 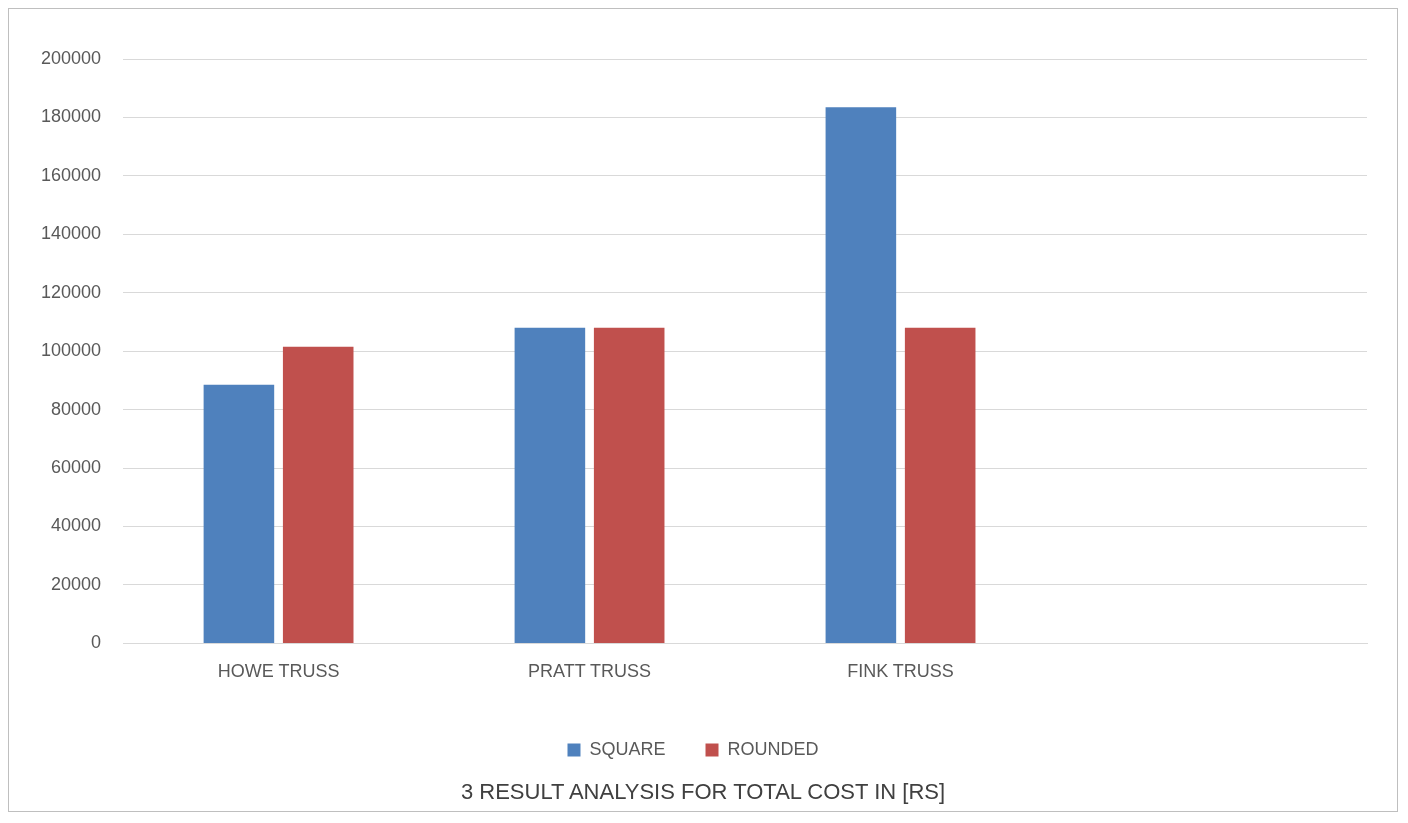 What do you see at coordinates (71, 116) in the screenshot?
I see `y-tick-label: 180000` at bounding box center [71, 116].